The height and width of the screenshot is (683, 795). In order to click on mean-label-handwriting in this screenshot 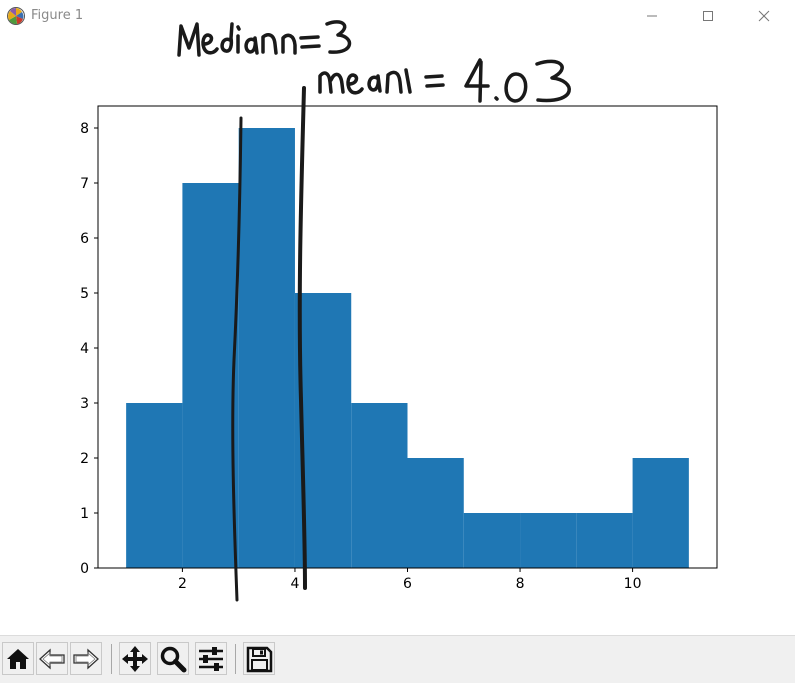, I will do `click(444, 80)`.